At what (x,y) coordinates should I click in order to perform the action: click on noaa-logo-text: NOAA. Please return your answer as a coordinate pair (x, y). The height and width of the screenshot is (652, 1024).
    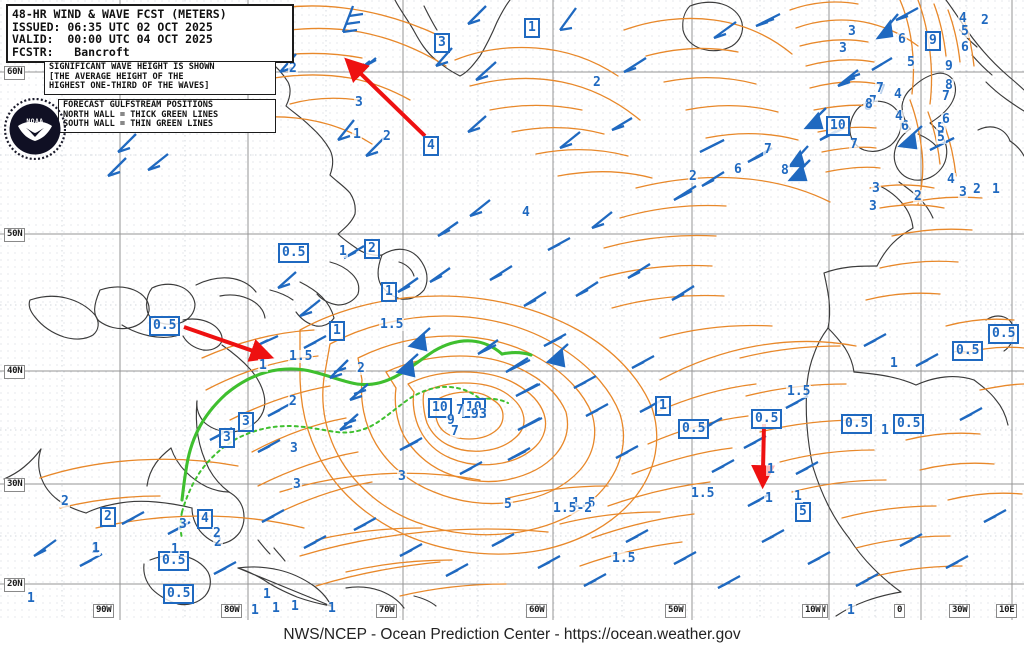
    Looking at the image, I should click on (34, 121).